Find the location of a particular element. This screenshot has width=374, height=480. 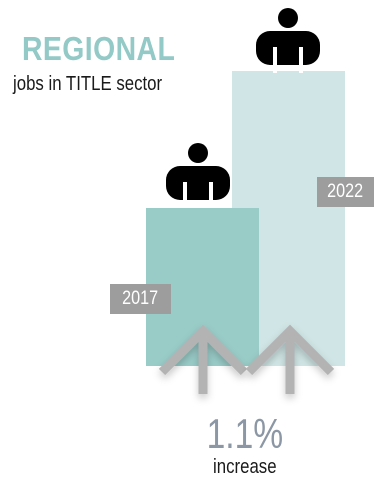

chart-subtitle: jobs in TITLE sector is located at coordinates (88, 84).